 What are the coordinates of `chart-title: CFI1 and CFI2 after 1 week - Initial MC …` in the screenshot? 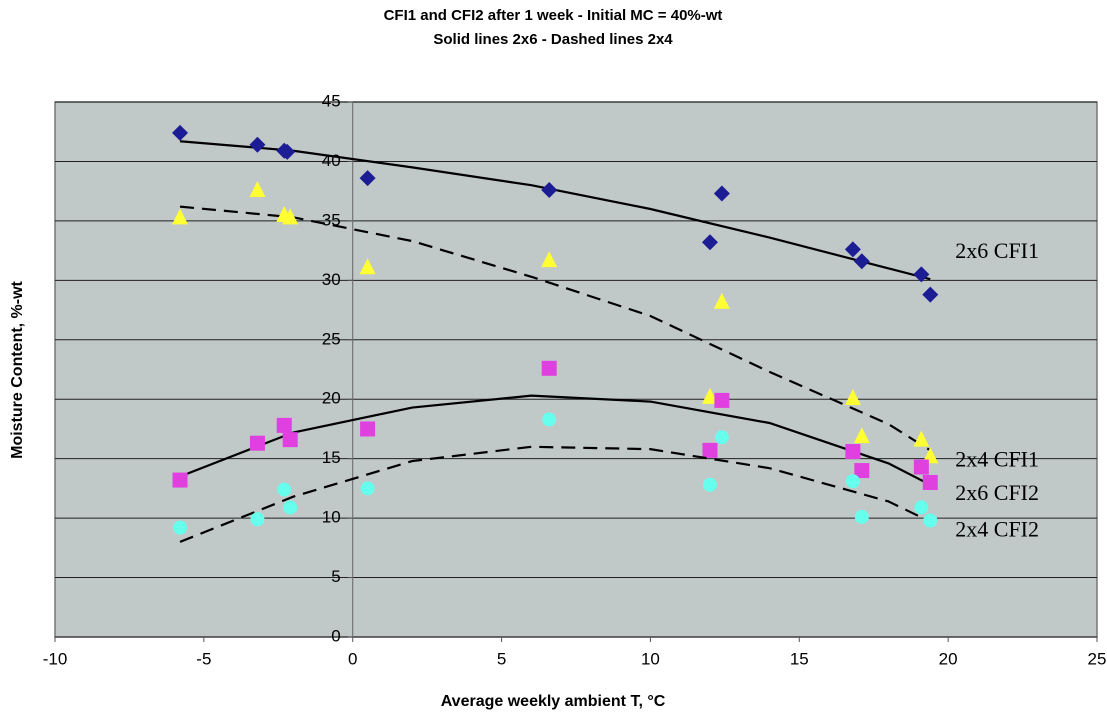 It's located at (553, 15).